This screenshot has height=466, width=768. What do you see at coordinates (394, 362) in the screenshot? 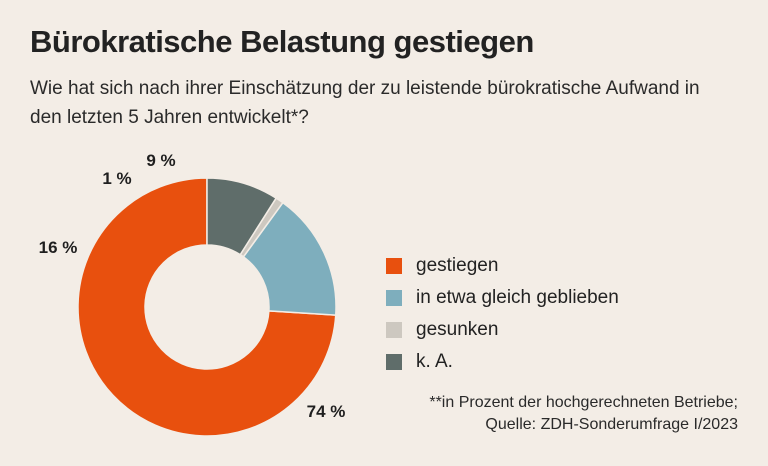
I see `legend-swatch-ka` at bounding box center [394, 362].